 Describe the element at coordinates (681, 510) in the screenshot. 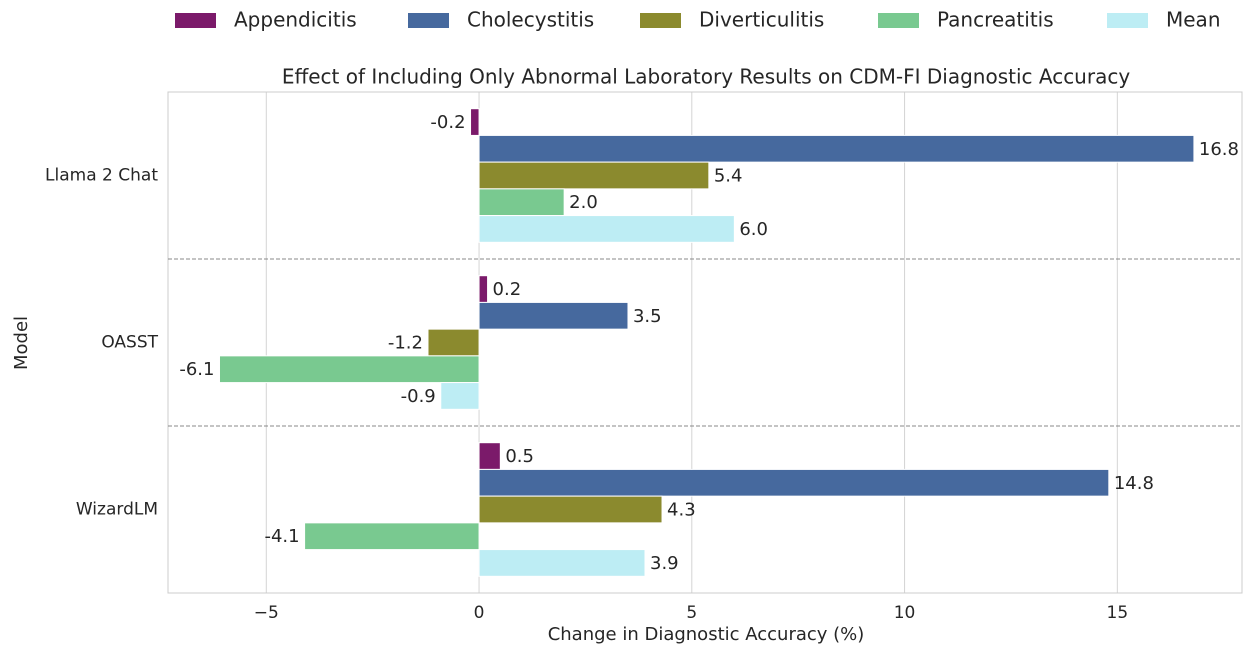

I see `value-label: 4.3` at that location.